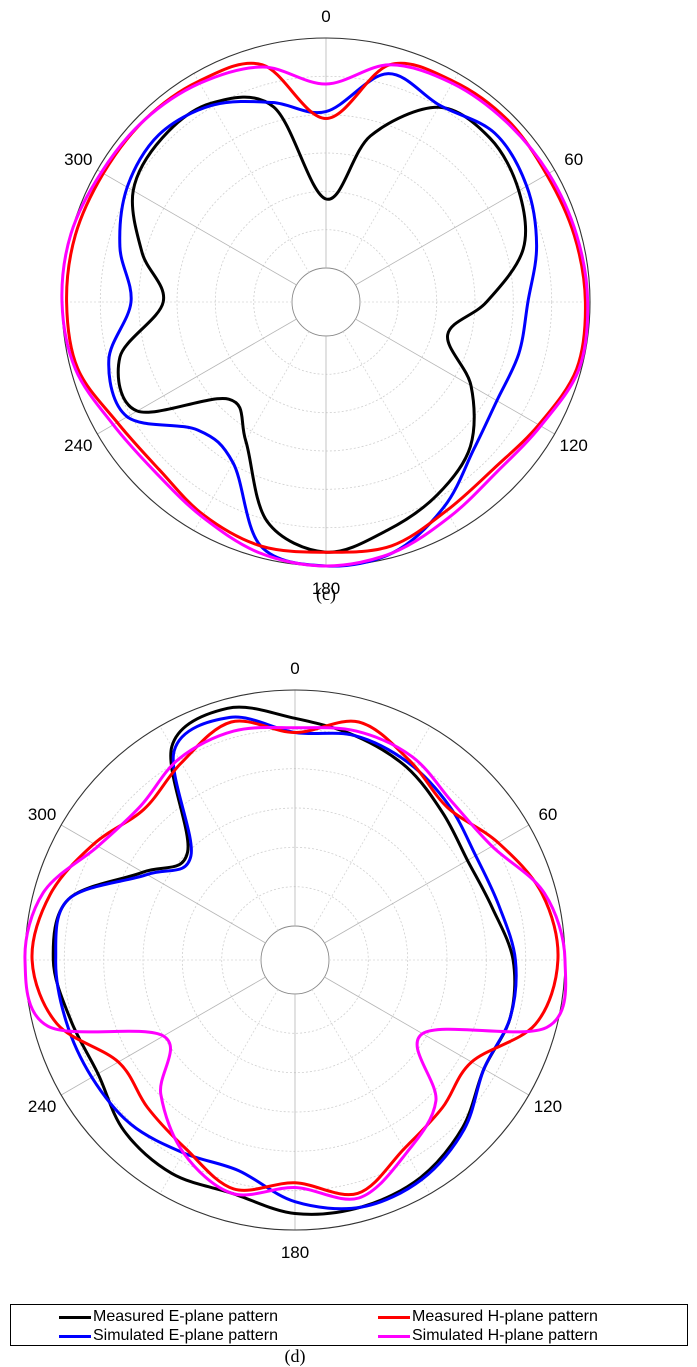 The image size is (697, 1367). Describe the element at coordinates (185, 1335) in the screenshot. I see `legend-label-2: Simulated E-plane pattern` at that location.